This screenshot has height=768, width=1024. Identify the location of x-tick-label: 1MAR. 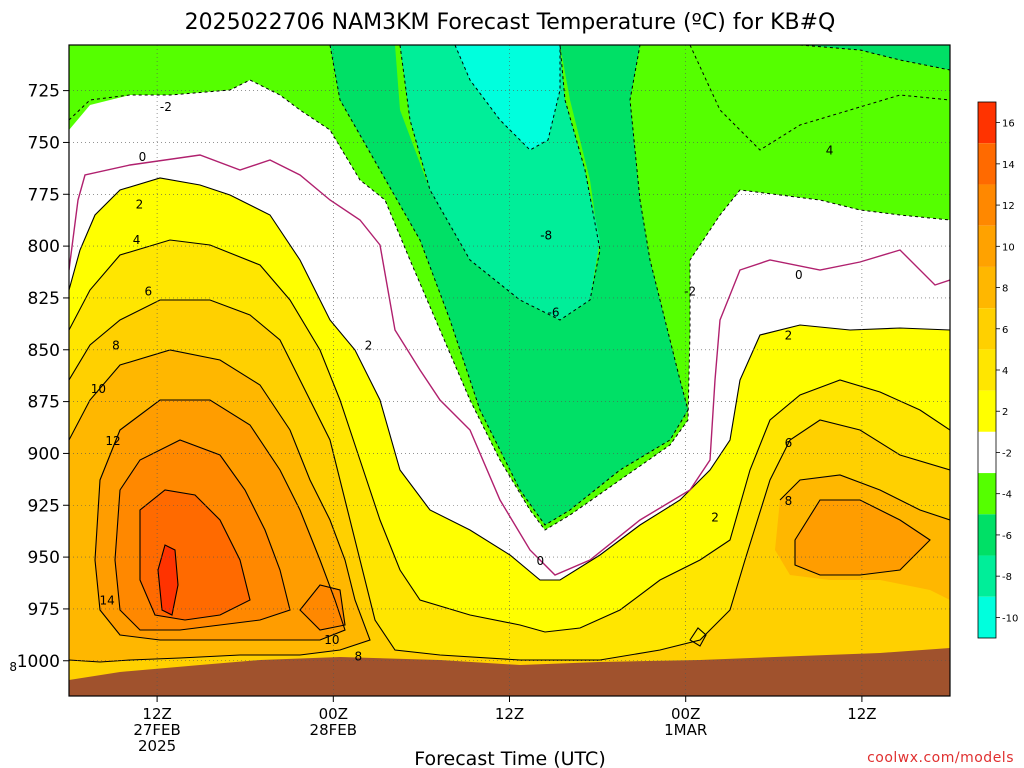
(685, 730).